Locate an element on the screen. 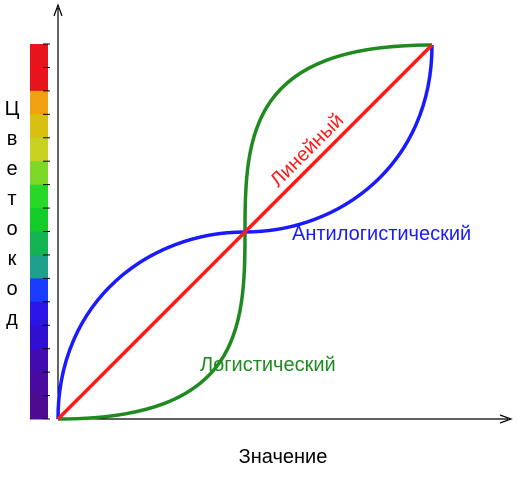 The height and width of the screenshot is (477, 529). y-axis-label-letter: т is located at coordinates (11, 199).